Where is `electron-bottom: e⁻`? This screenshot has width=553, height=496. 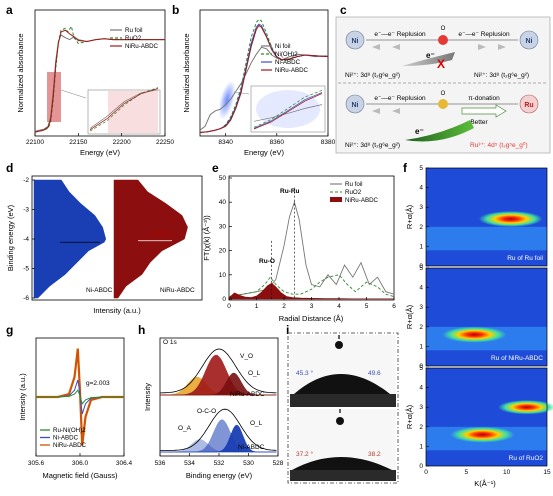
electron-bottom: e⁻ is located at coordinates (419, 131).